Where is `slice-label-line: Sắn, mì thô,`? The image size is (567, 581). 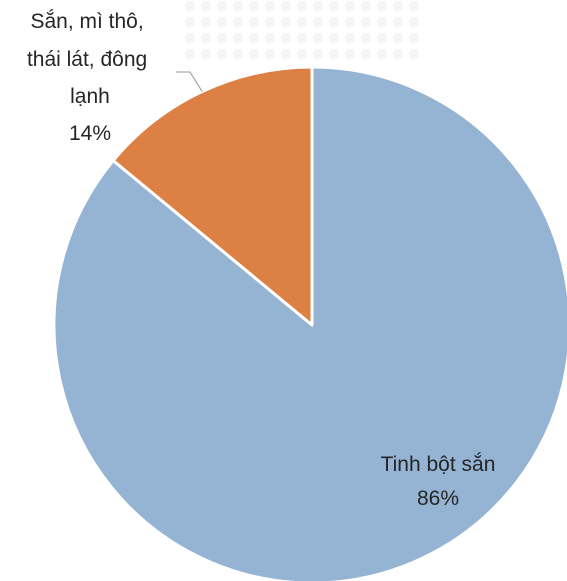
slice-label-line: Sắn, mì thô, is located at coordinates (86, 21).